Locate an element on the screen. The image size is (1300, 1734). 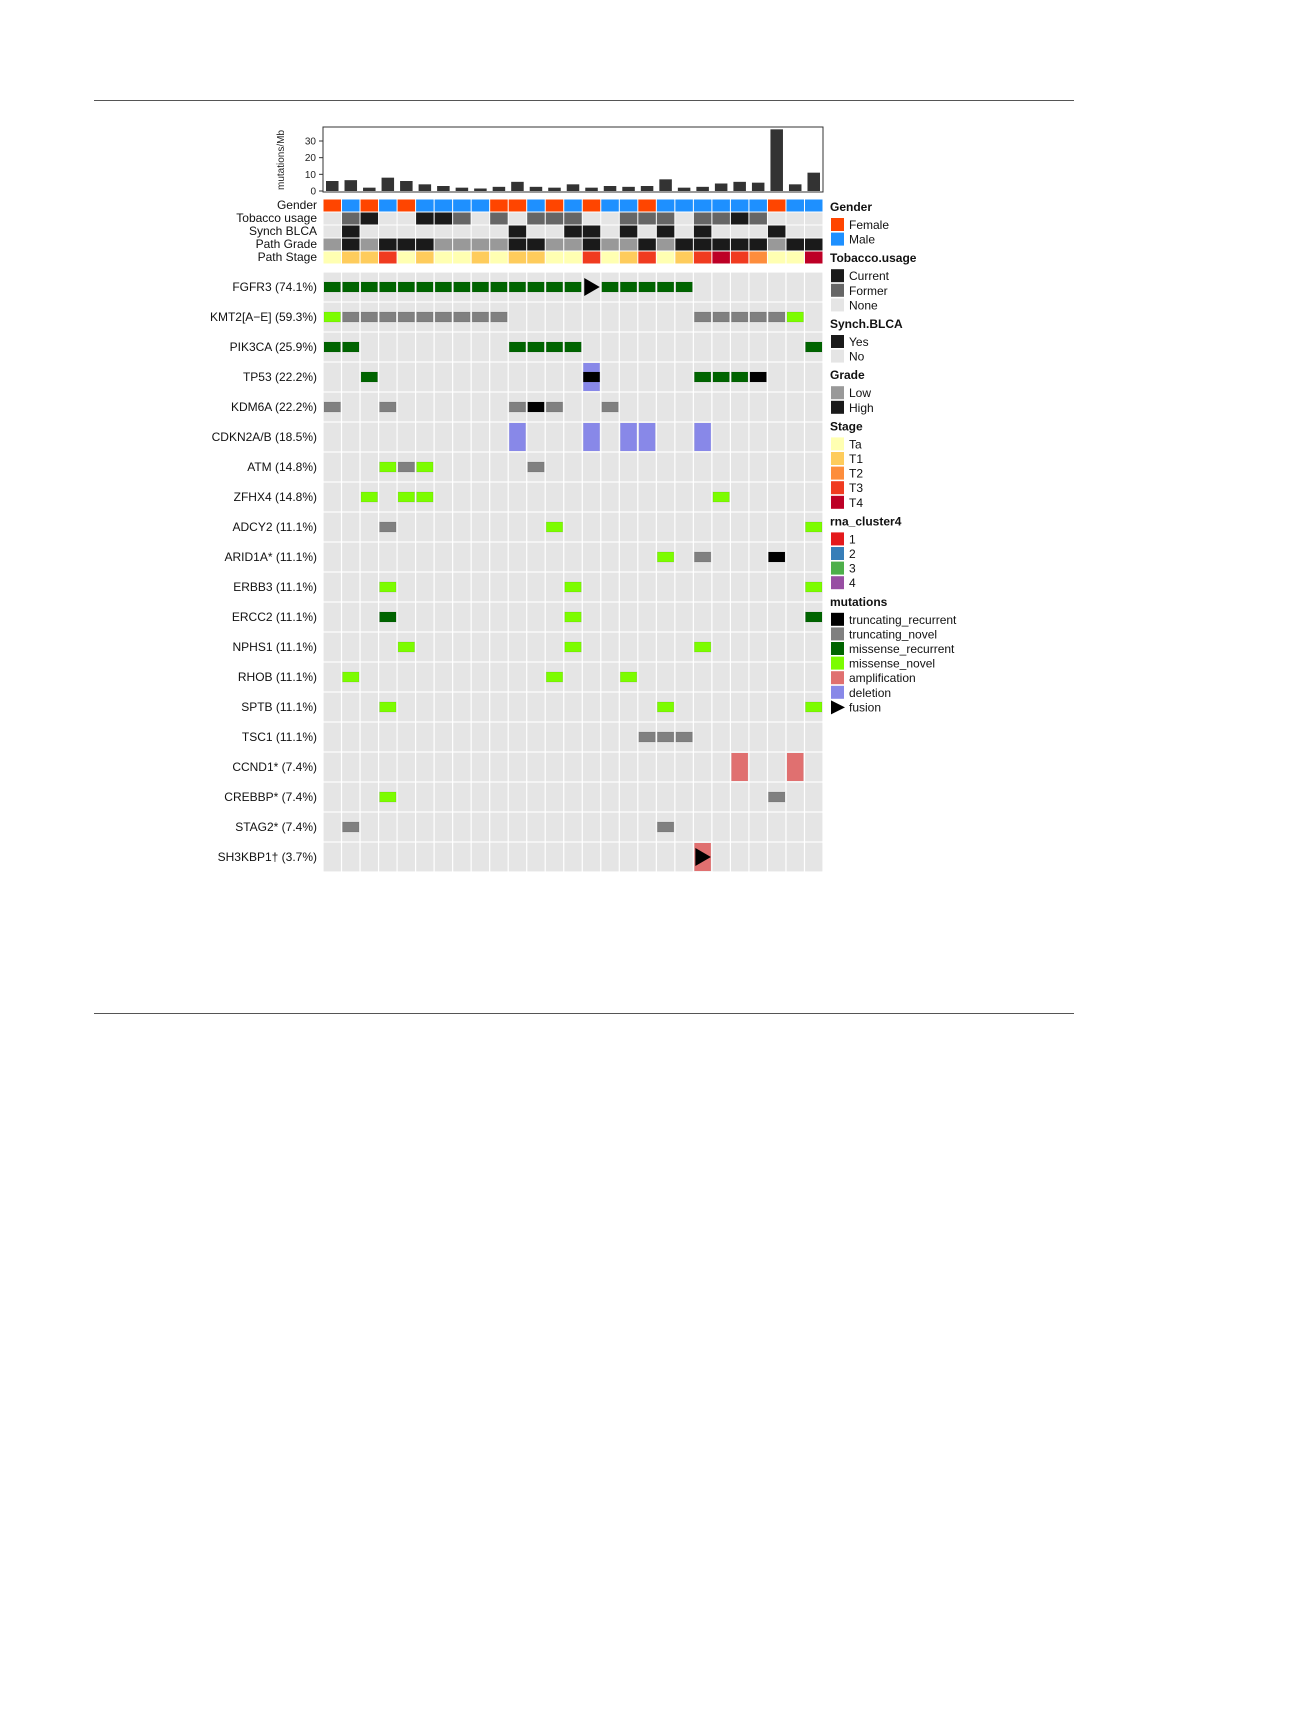
annotation-cell-stage is located at coordinates (517, 257).